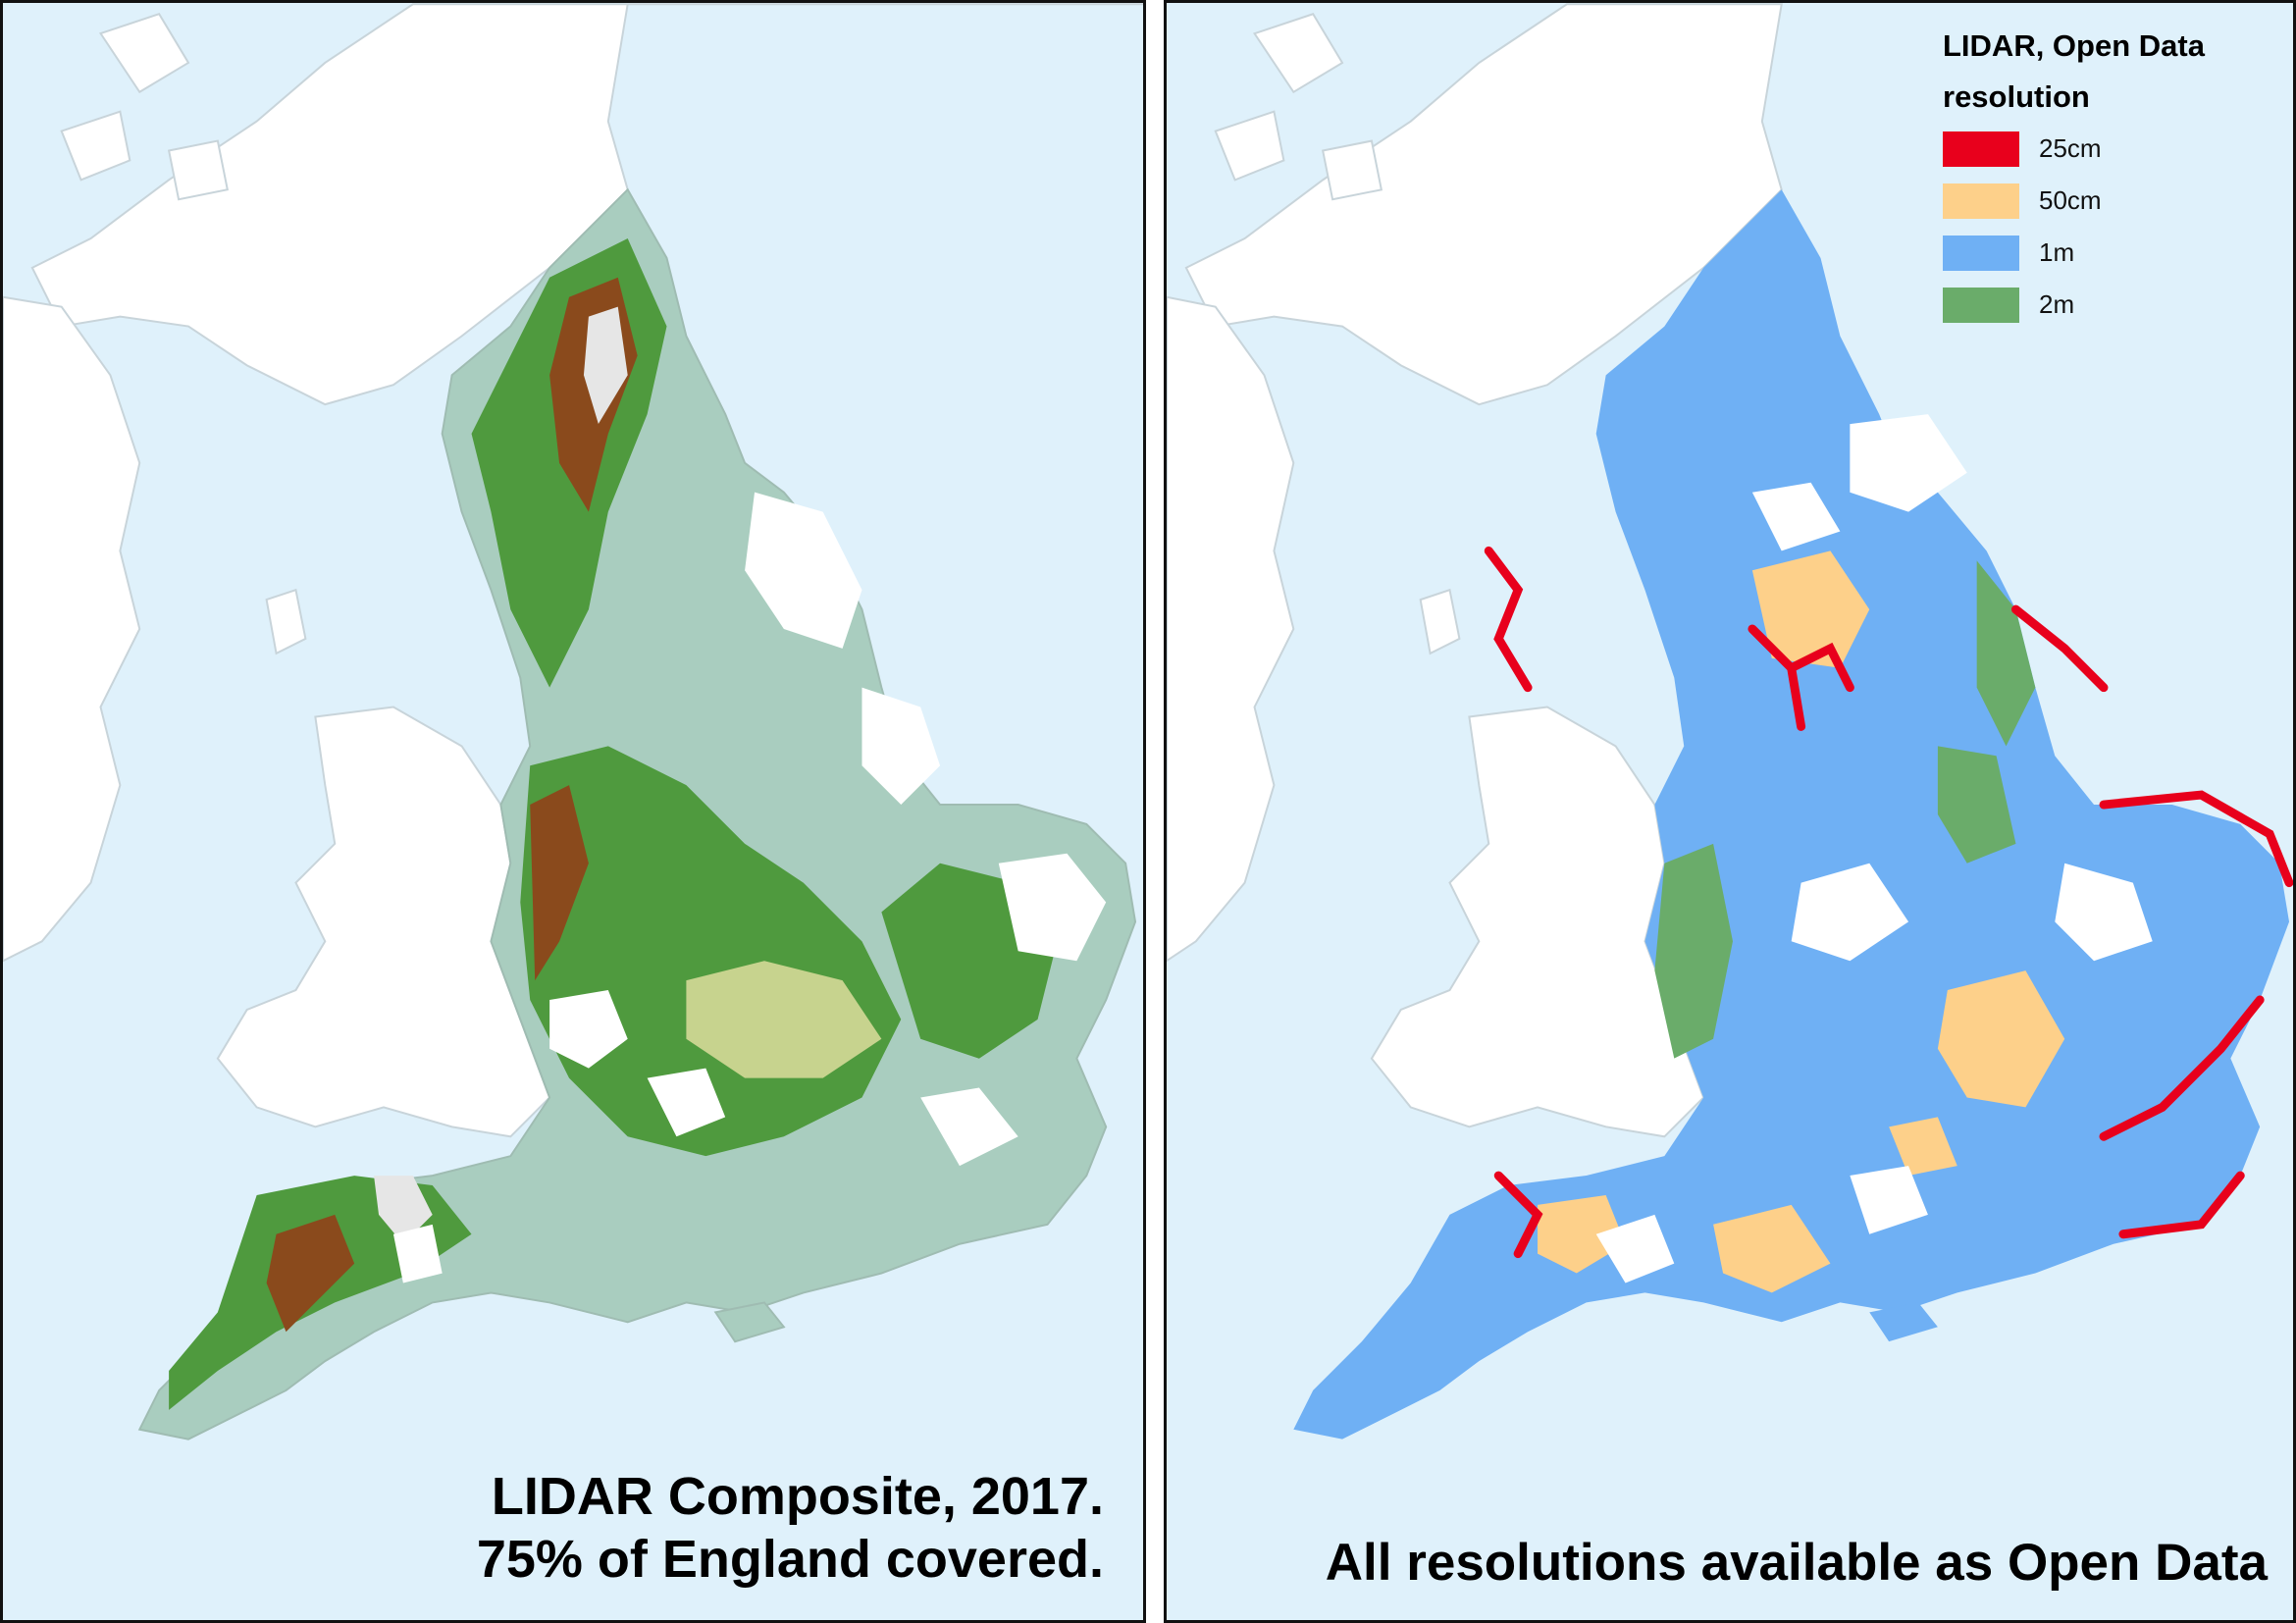 The width and height of the screenshot is (2296, 1623). What do you see at coordinates (1981, 305) in the screenshot?
I see `legend-swatch-2m` at bounding box center [1981, 305].